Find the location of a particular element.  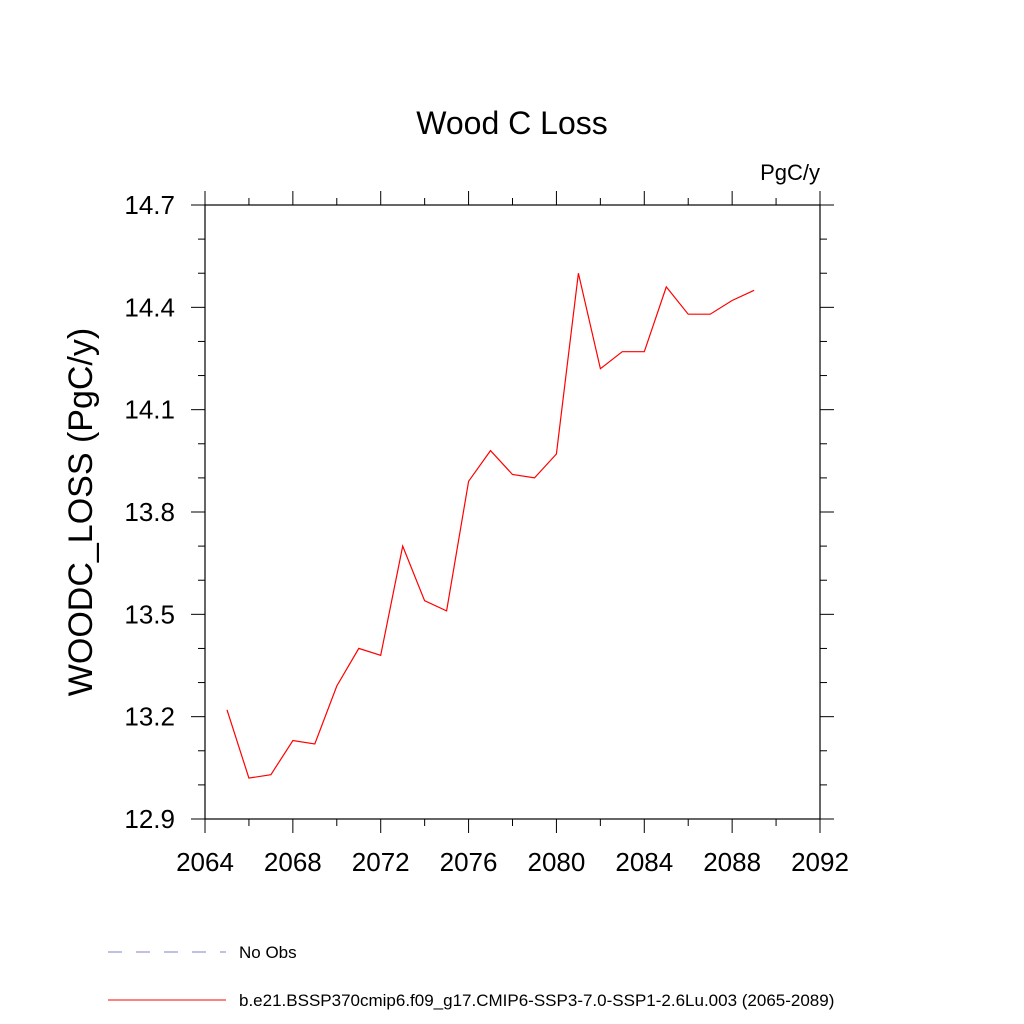

x-tick-label: 2092 is located at coordinates (820, 862).